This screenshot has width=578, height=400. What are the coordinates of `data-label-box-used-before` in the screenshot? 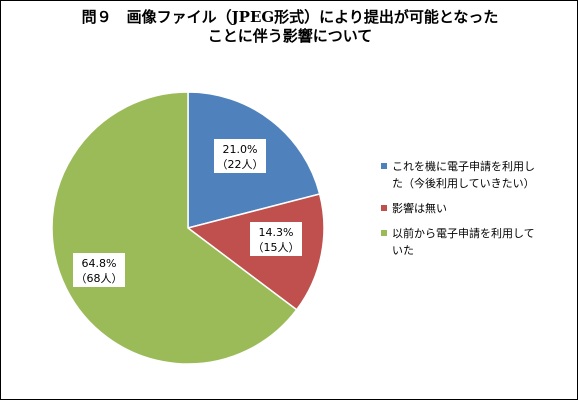 It's located at (99, 270).